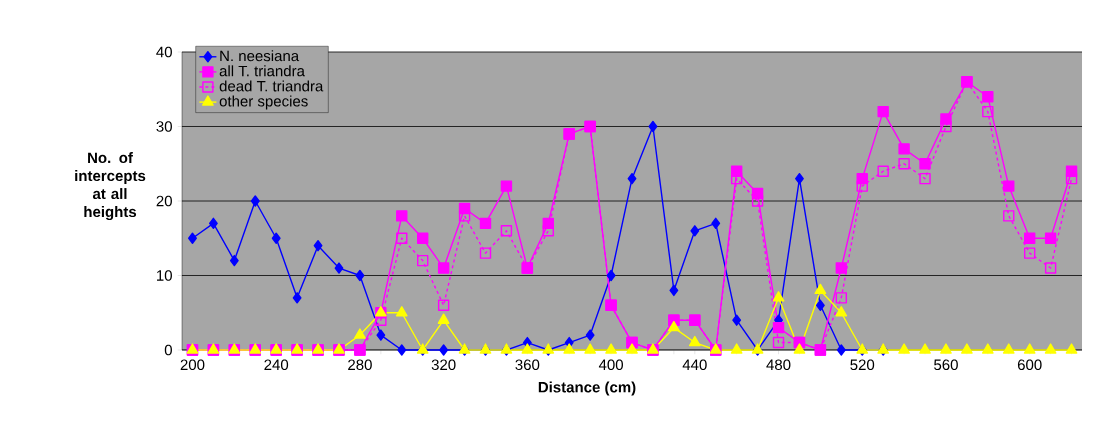  What do you see at coordinates (164, 201) in the screenshot?
I see `y-tick-label: 20` at bounding box center [164, 201].